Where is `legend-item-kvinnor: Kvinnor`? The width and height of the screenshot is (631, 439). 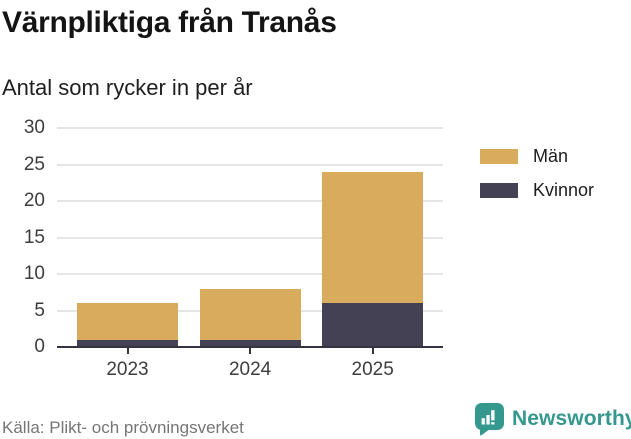
legend-item-kvinnor: Kvinnor is located at coordinates (537, 190).